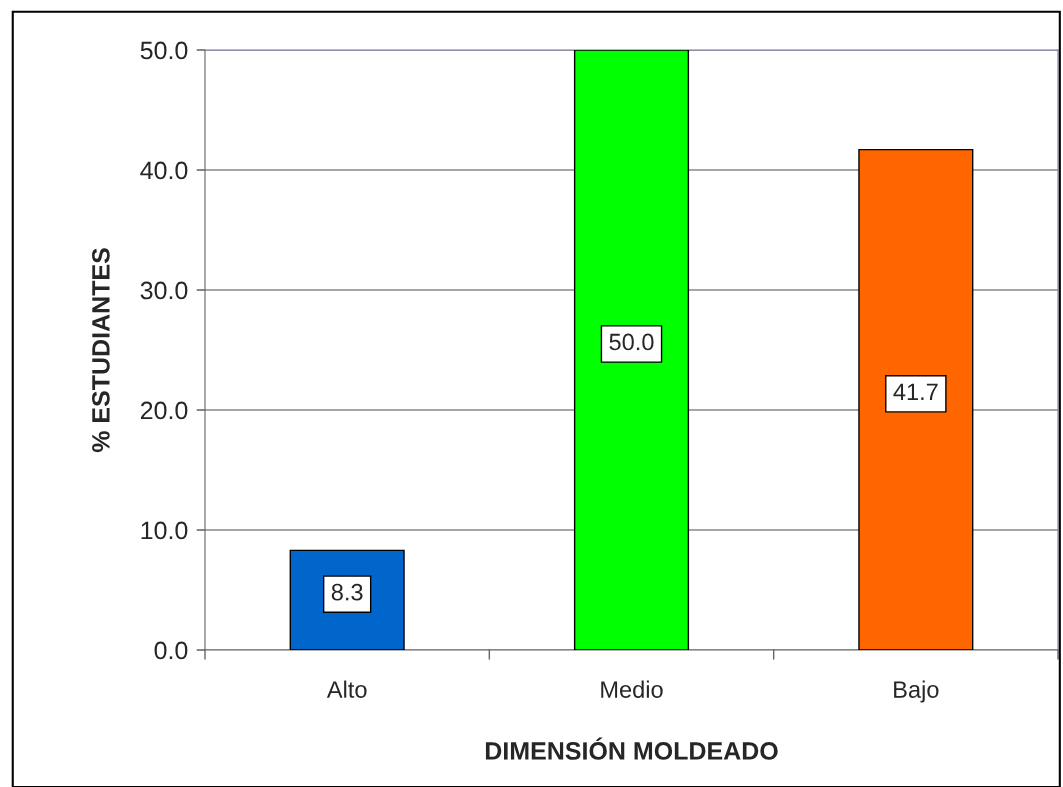  Describe the element at coordinates (915, 391) in the screenshot. I see `data-label: 41.7` at that location.